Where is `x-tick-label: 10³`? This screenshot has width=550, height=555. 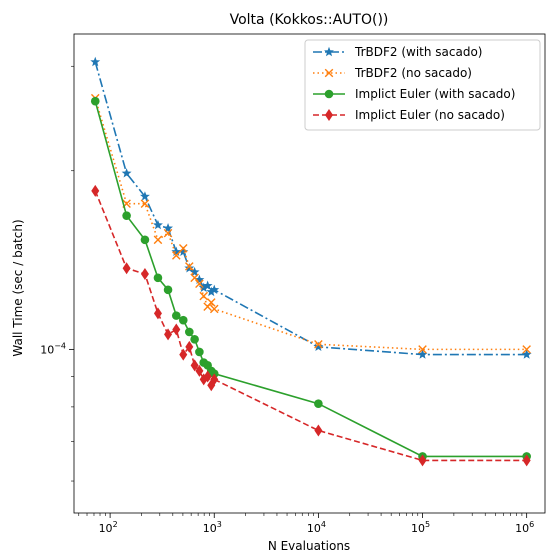 x-tick-label: 10³ is located at coordinates (212, 527).